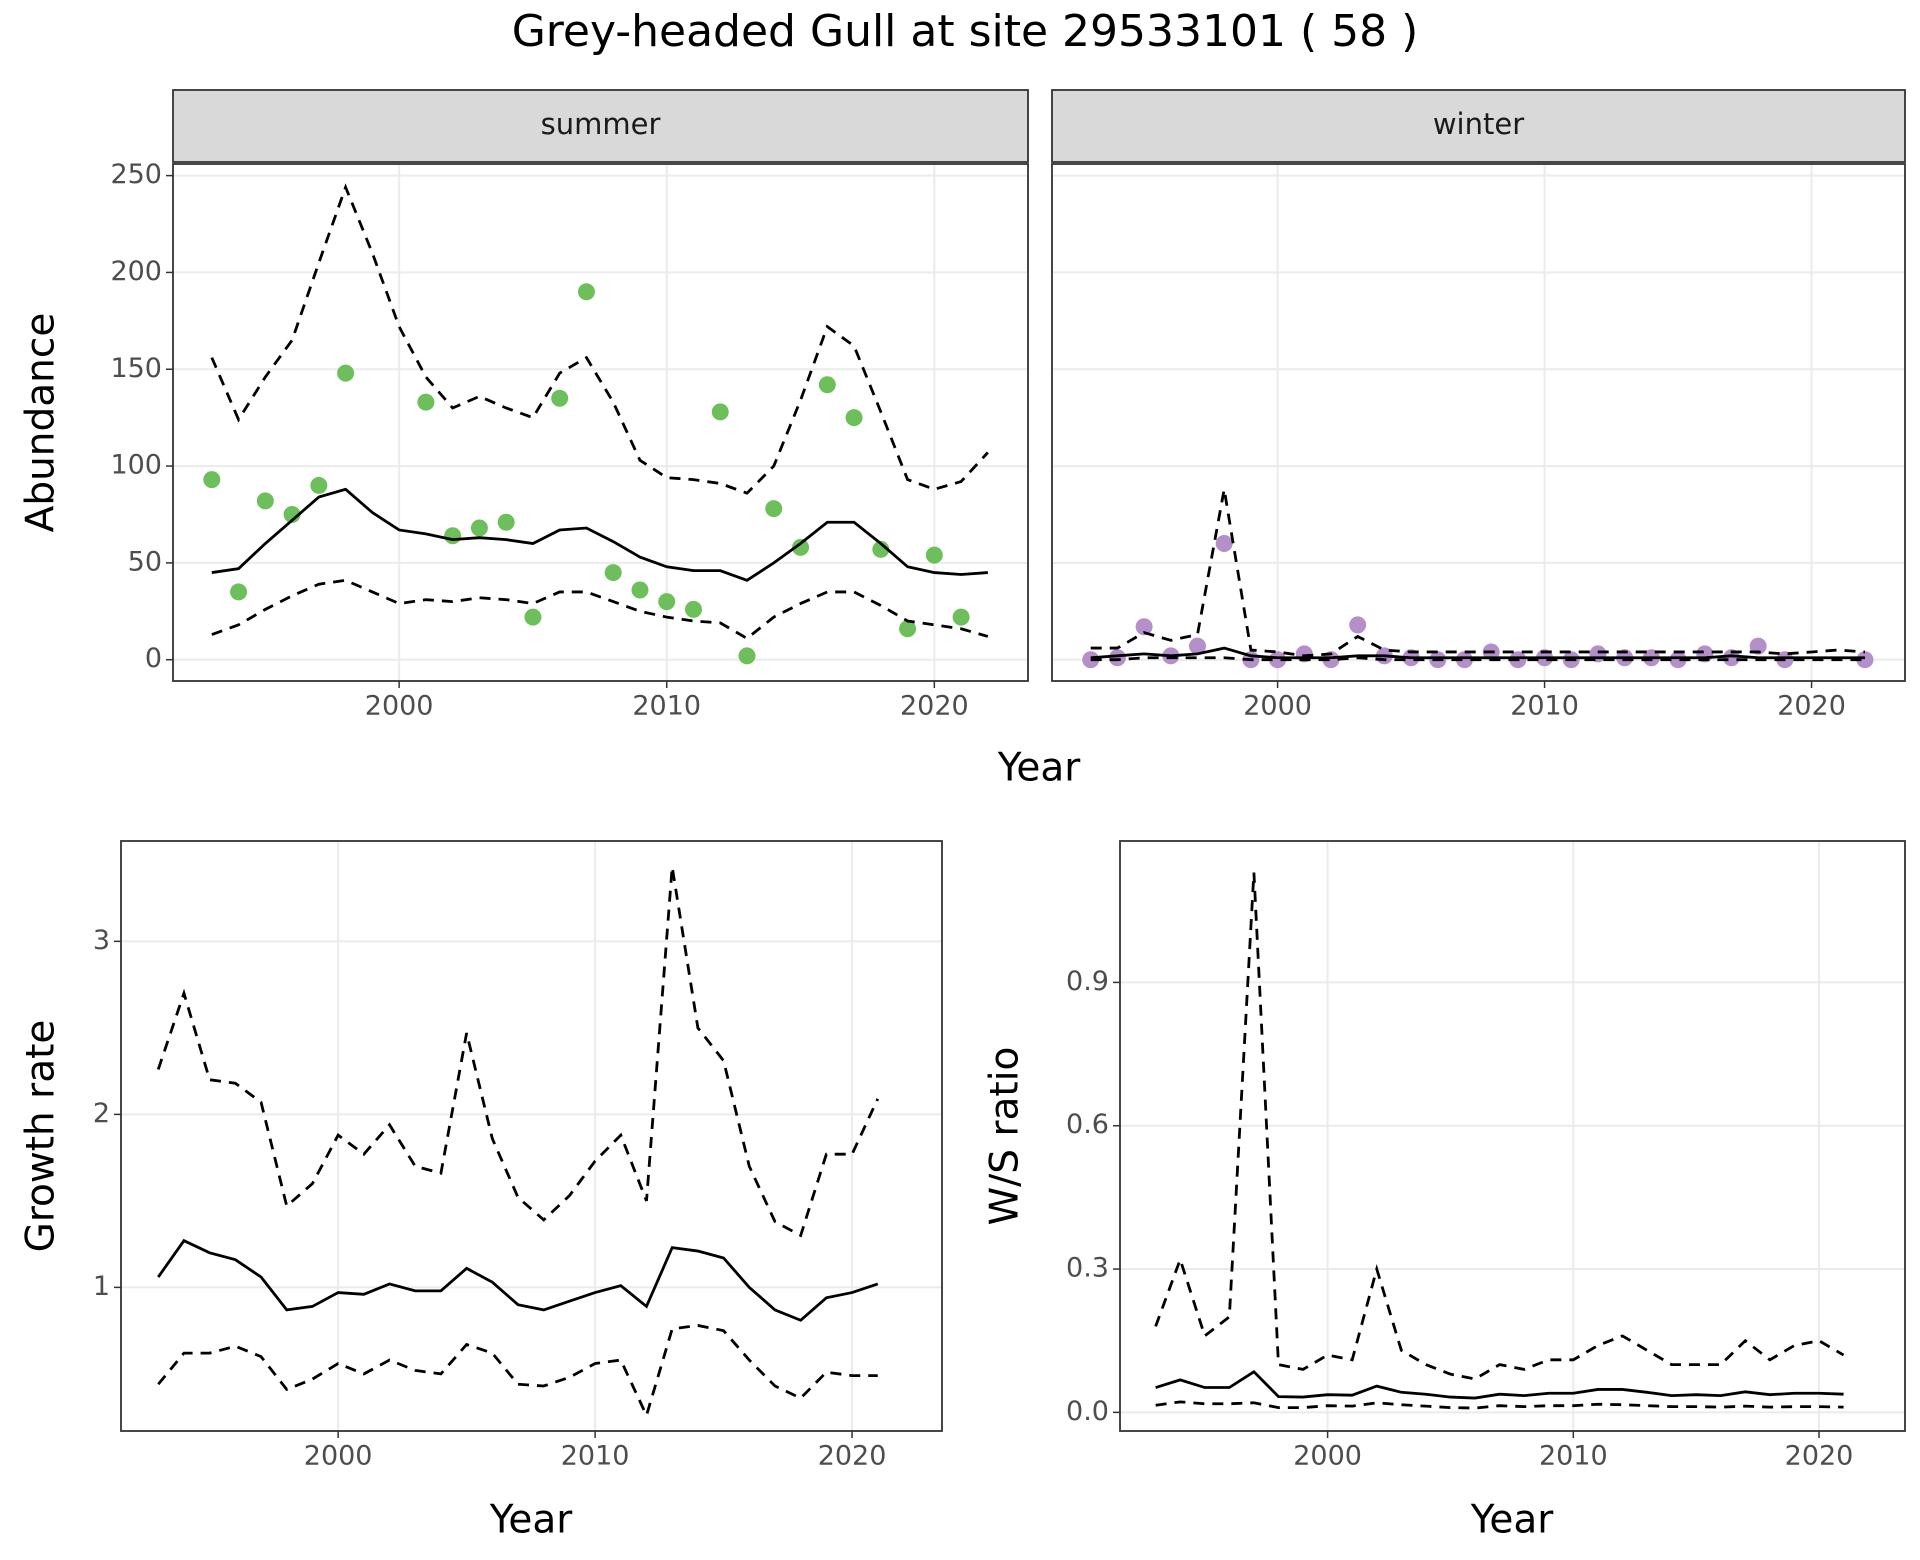  What do you see at coordinates (101, 1113) in the screenshot?
I see `y-tick-label: 2` at bounding box center [101, 1113].